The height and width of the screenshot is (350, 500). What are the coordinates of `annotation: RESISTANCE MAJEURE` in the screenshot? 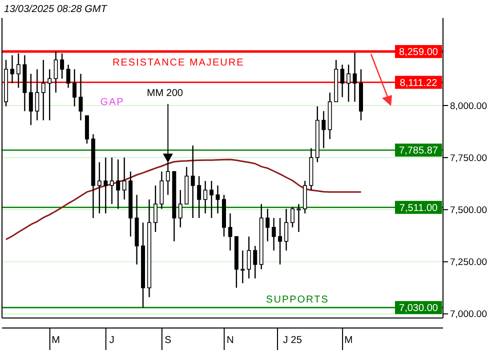 It's located at (178, 63).